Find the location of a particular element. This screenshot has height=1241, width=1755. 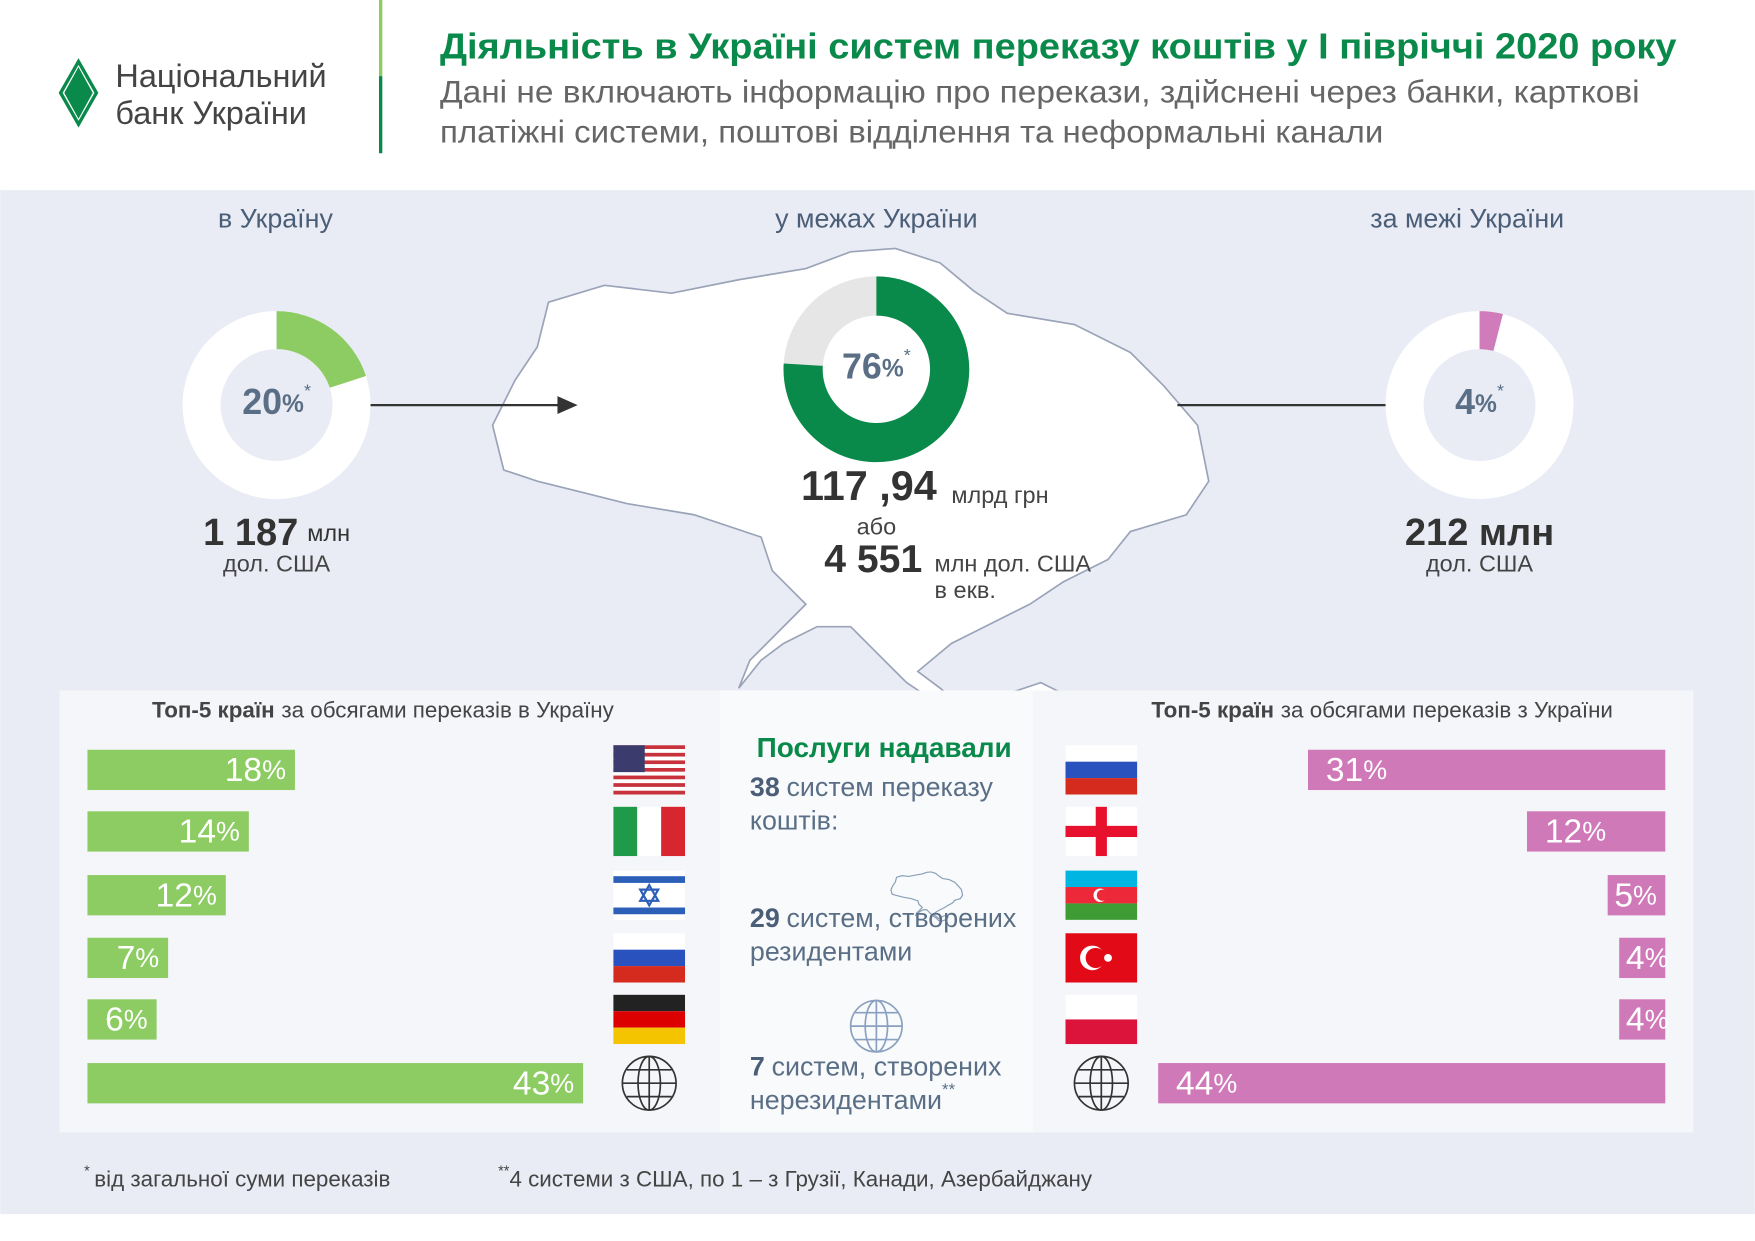

share-value: 76 is located at coordinates (862, 367).